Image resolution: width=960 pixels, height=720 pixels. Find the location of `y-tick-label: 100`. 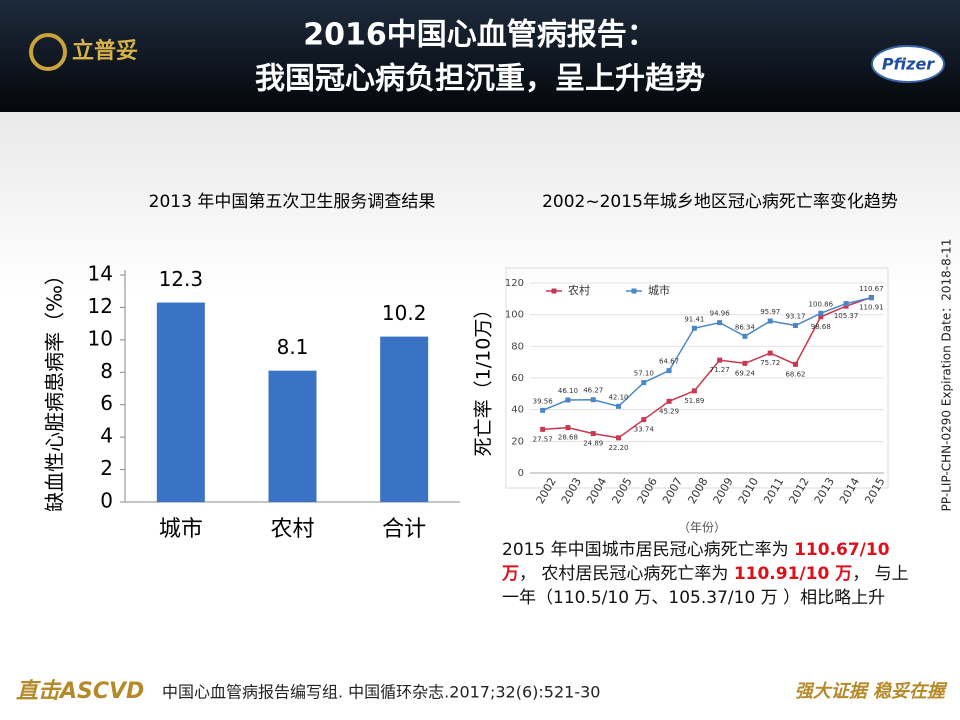

y-tick-label: 100 is located at coordinates (514, 315).